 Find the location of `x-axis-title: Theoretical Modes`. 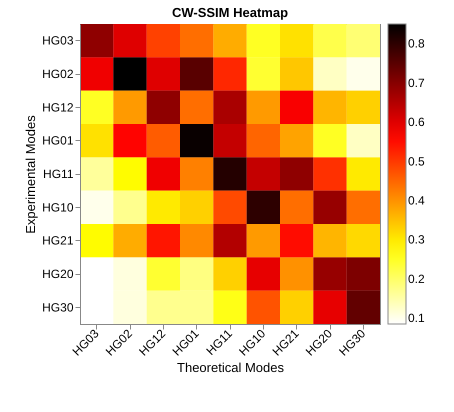

x-axis-title: Theoretical Modes is located at coordinates (230, 367).